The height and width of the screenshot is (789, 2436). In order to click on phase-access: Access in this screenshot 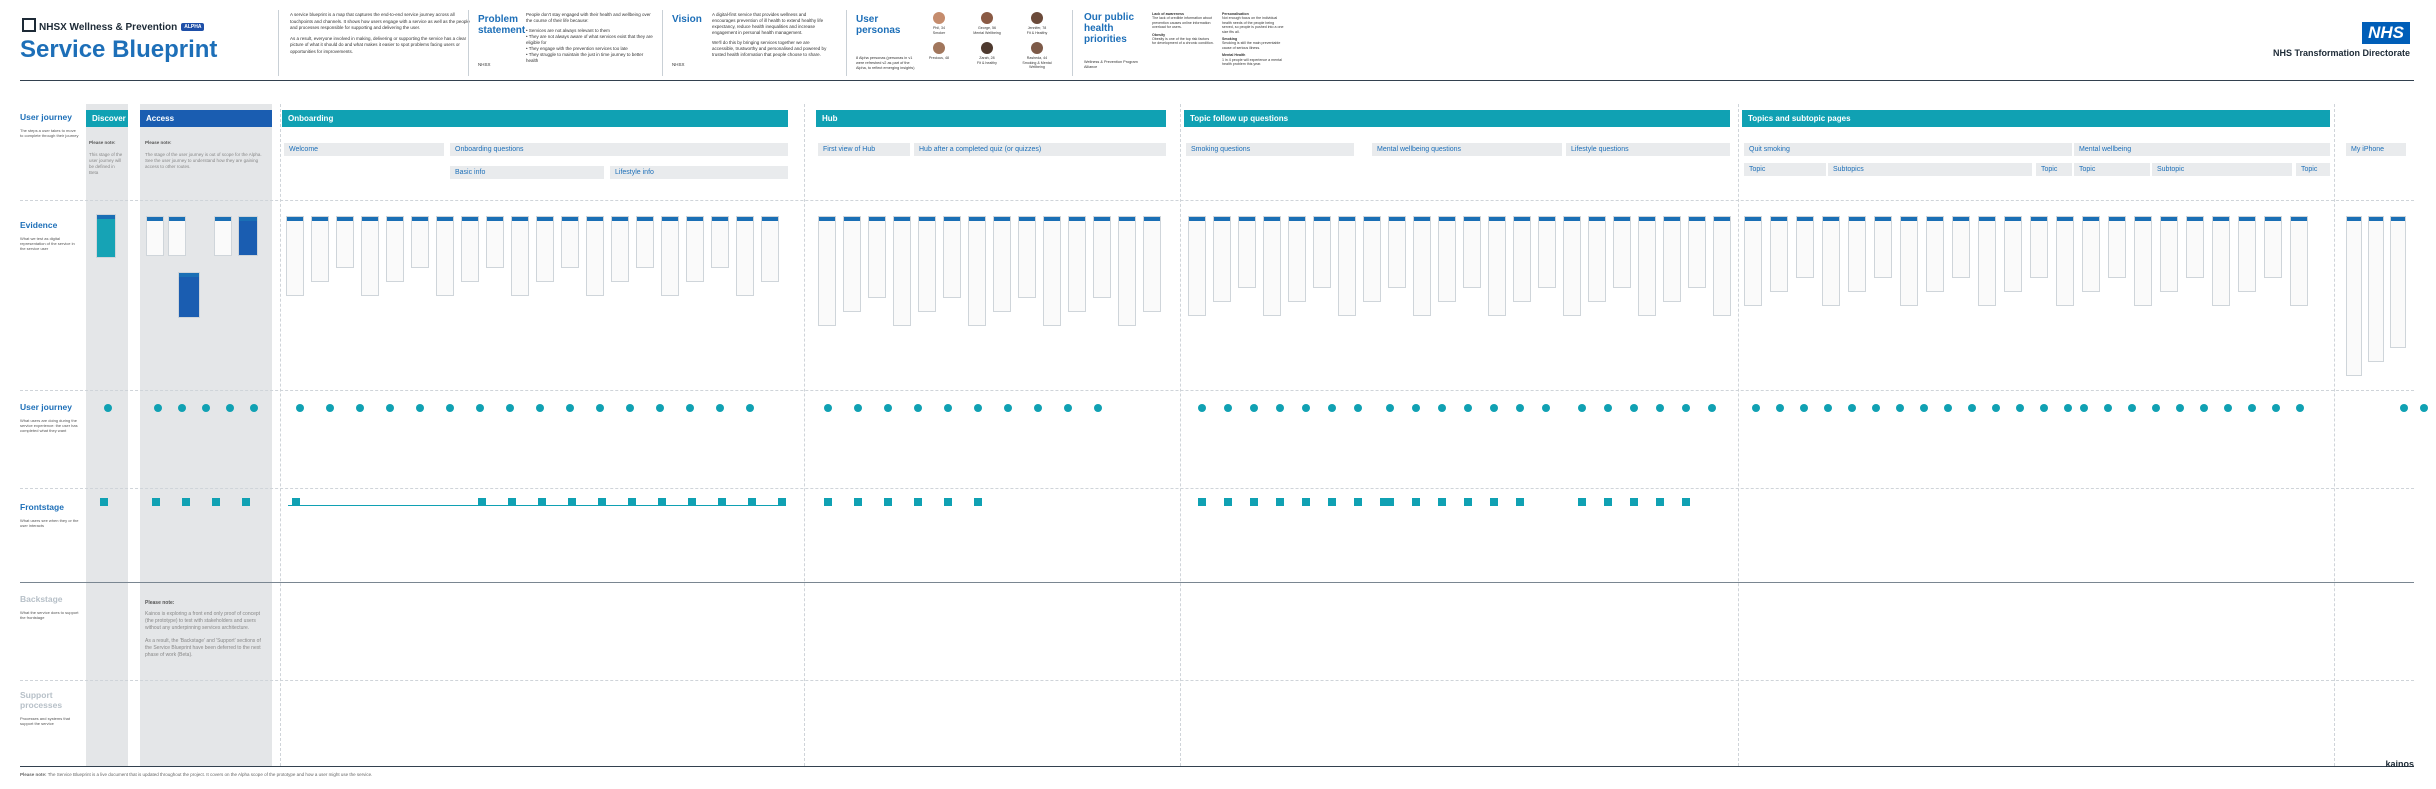, I will do `click(206, 118)`.